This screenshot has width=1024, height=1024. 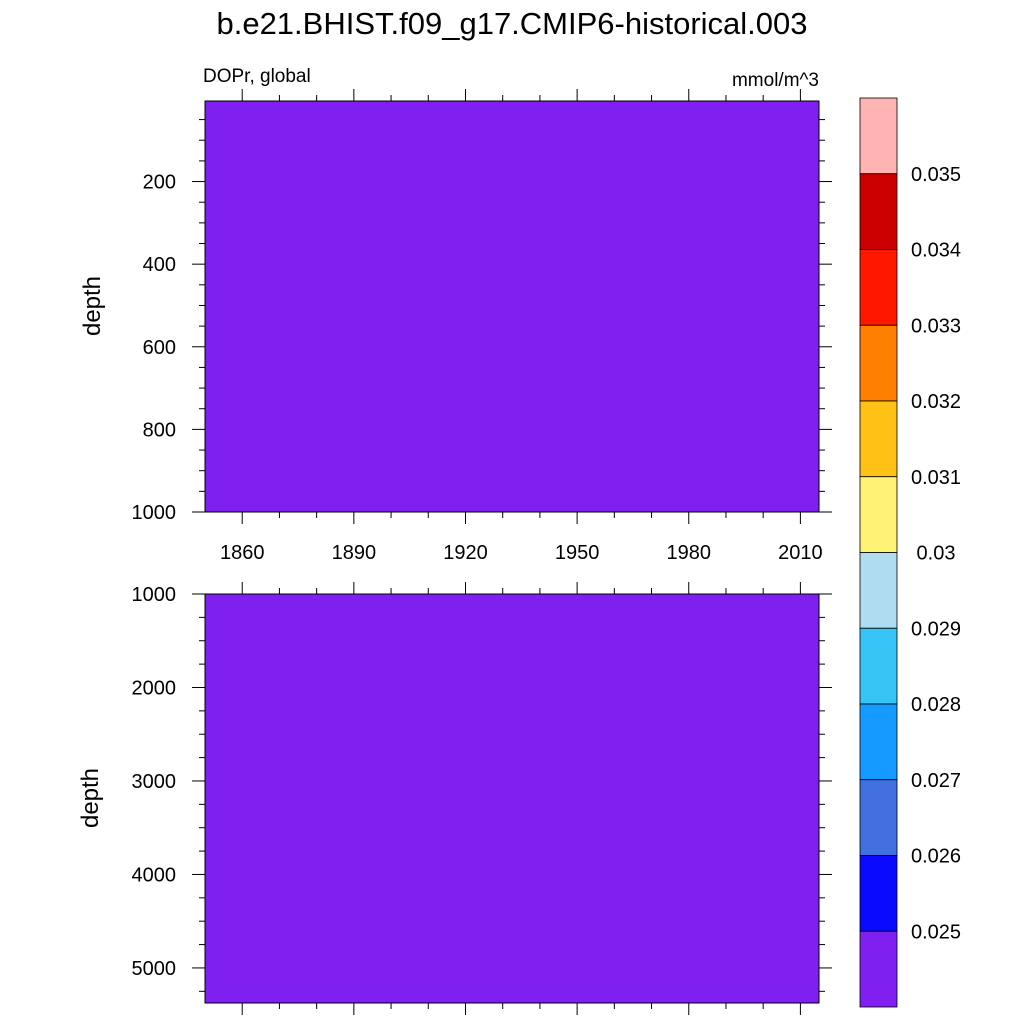 What do you see at coordinates (936, 554) in the screenshot?
I see `colorbar-label: 0.03` at bounding box center [936, 554].